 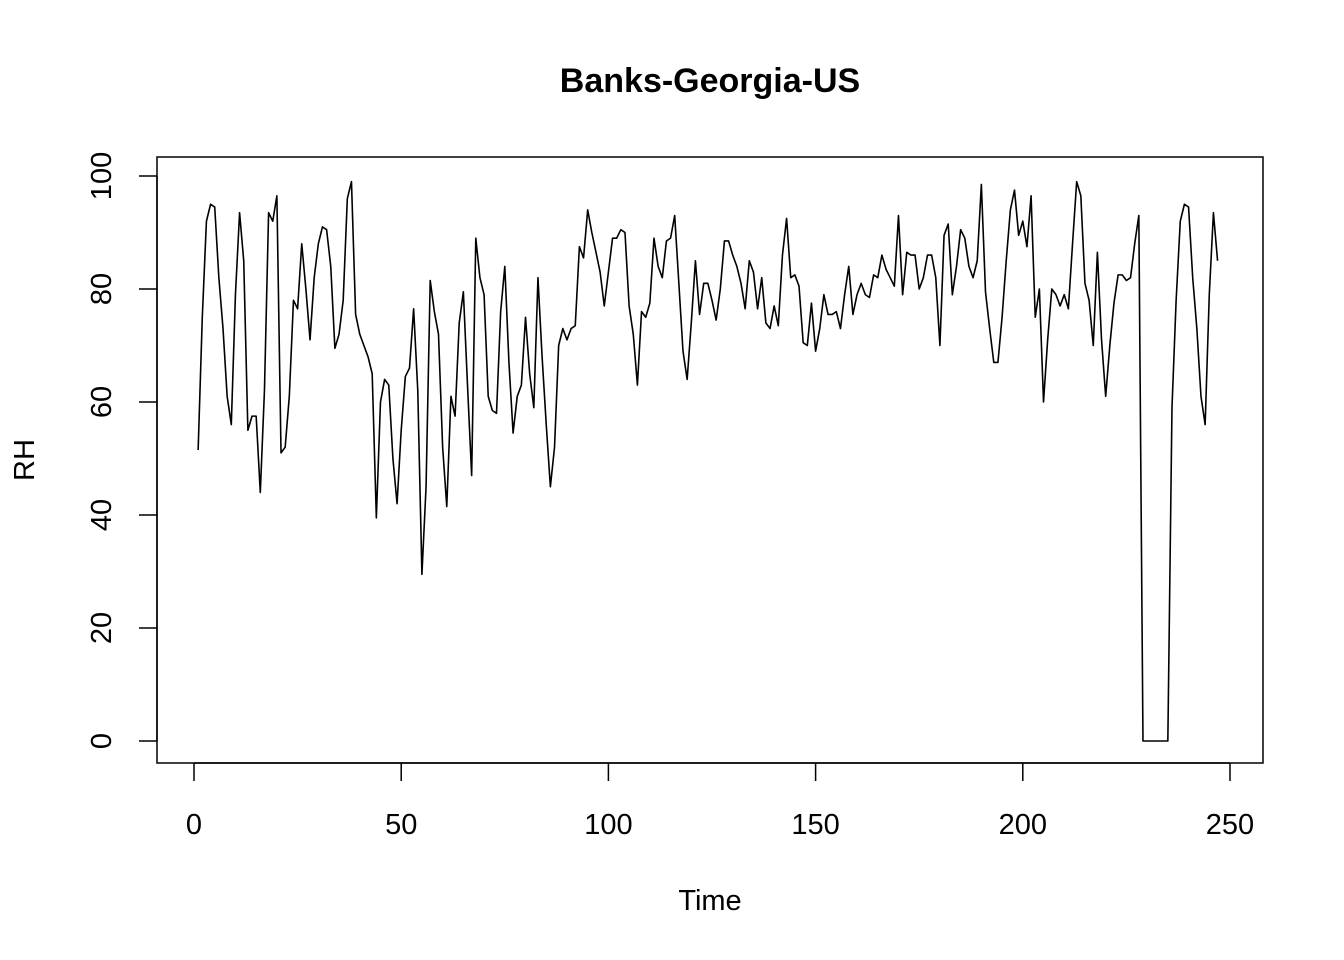 I want to click on y-axis: 0 20 40 60 80 100, so click(x=122, y=450).